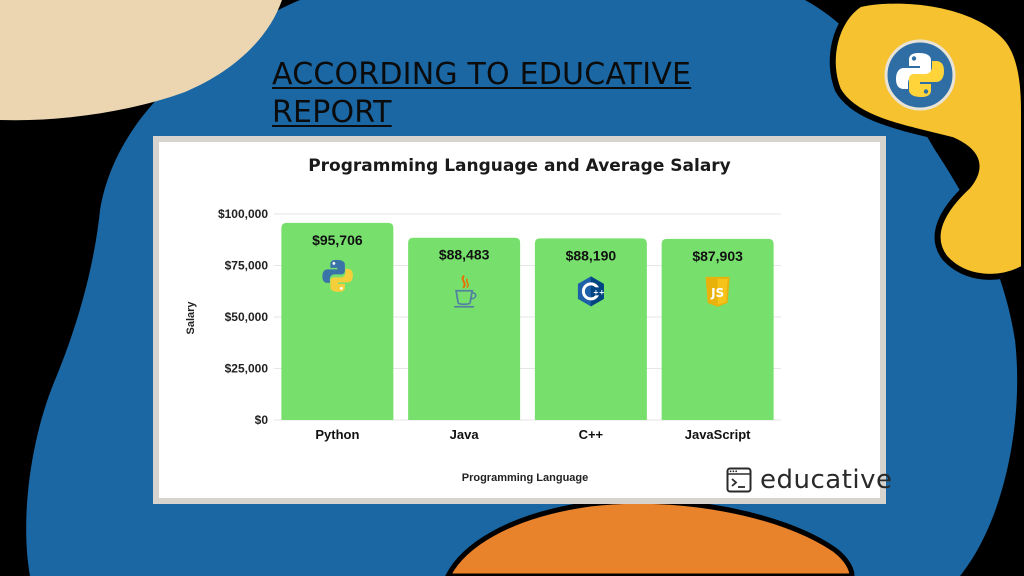 Image resolution: width=1024 pixels, height=576 pixels. What do you see at coordinates (247, 266) in the screenshot?
I see `y-tick-label: $75,000` at bounding box center [247, 266].